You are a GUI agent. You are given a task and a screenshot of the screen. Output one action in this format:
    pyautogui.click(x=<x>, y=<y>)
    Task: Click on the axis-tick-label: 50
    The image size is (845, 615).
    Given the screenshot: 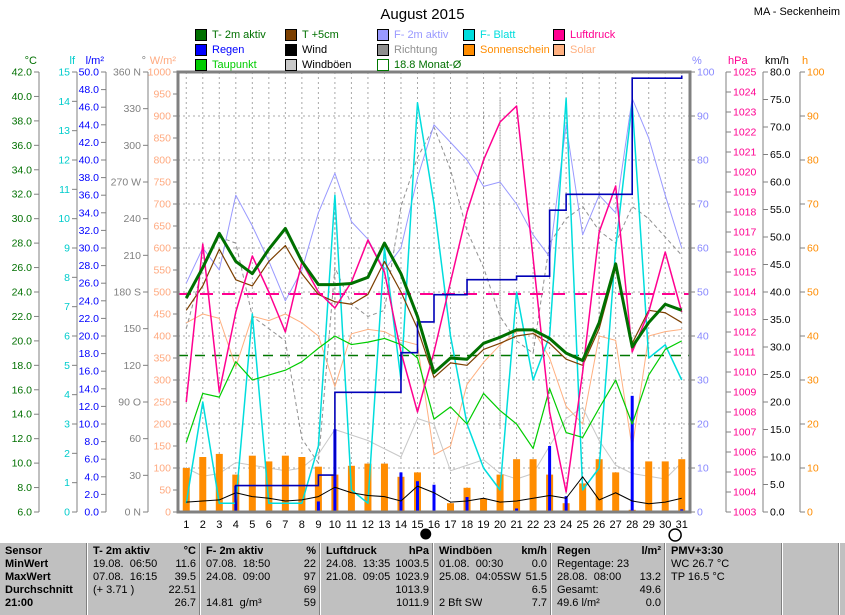 What is the action you would take?
    pyautogui.click(x=703, y=293)
    